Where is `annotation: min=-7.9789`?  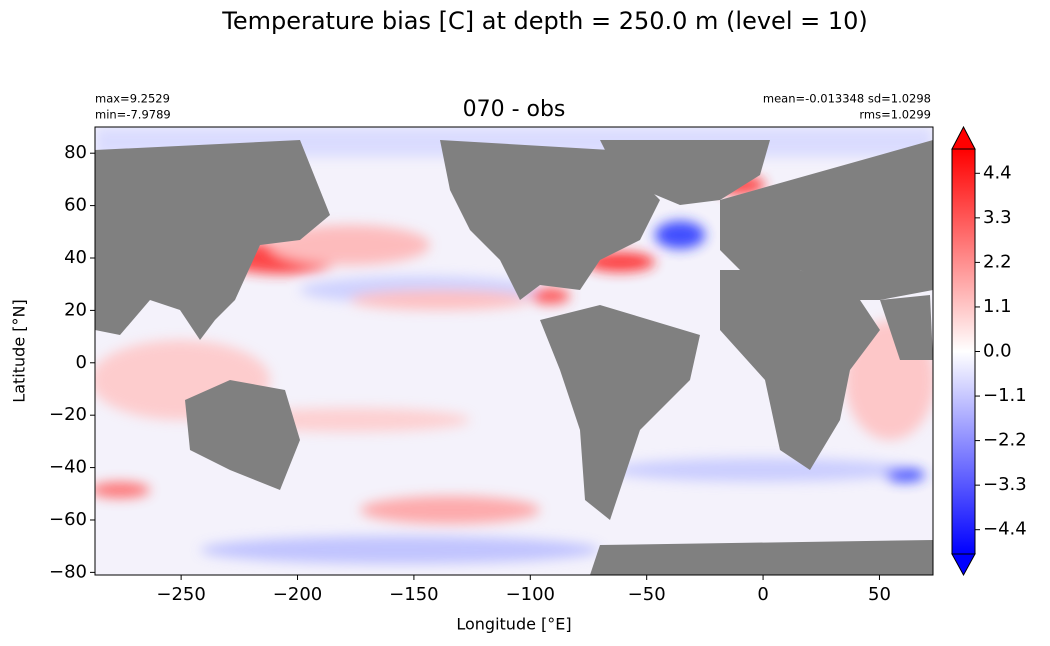 annotation: min=-7.9789 is located at coordinates (133, 115).